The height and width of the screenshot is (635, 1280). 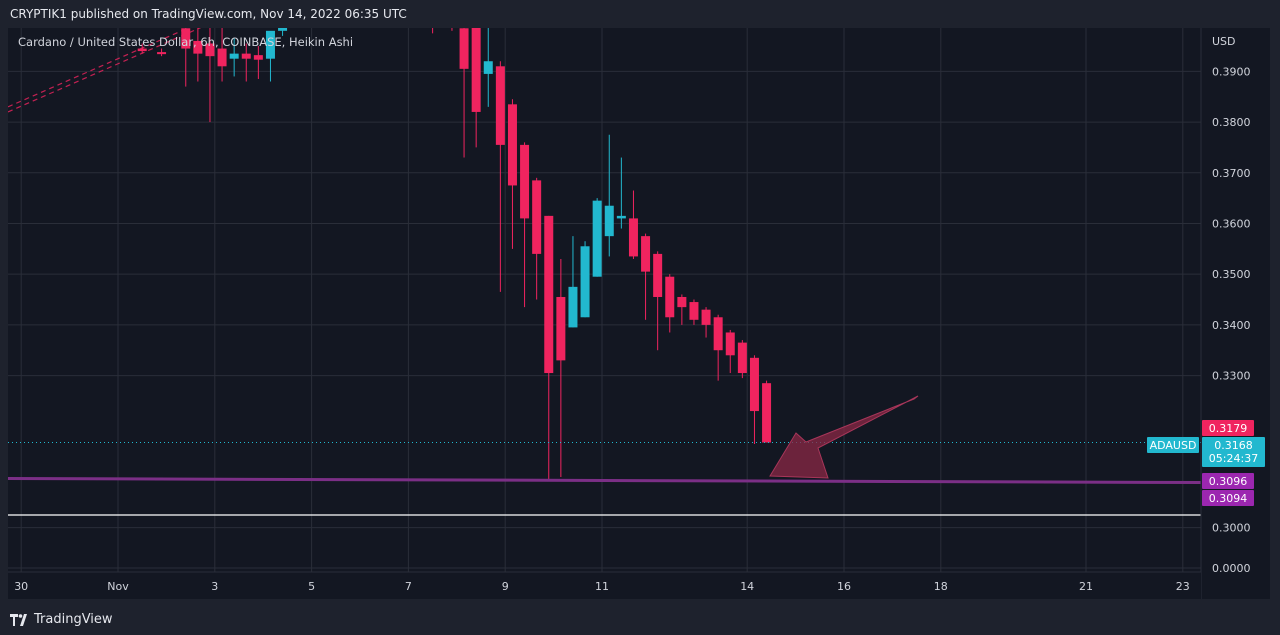 I want to click on tradingview-icon, so click(x=18, y=619).